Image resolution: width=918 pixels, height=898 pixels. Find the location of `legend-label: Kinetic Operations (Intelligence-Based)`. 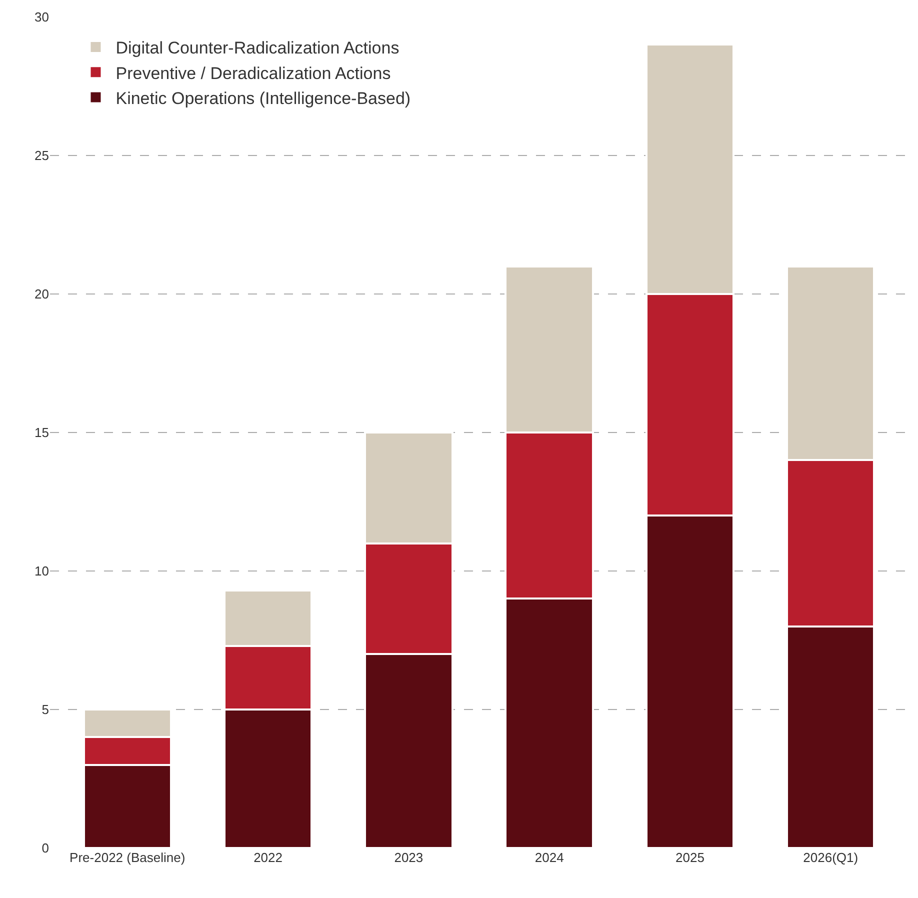

legend-label: Kinetic Operations (Intelligence-Based) is located at coordinates (263, 98).